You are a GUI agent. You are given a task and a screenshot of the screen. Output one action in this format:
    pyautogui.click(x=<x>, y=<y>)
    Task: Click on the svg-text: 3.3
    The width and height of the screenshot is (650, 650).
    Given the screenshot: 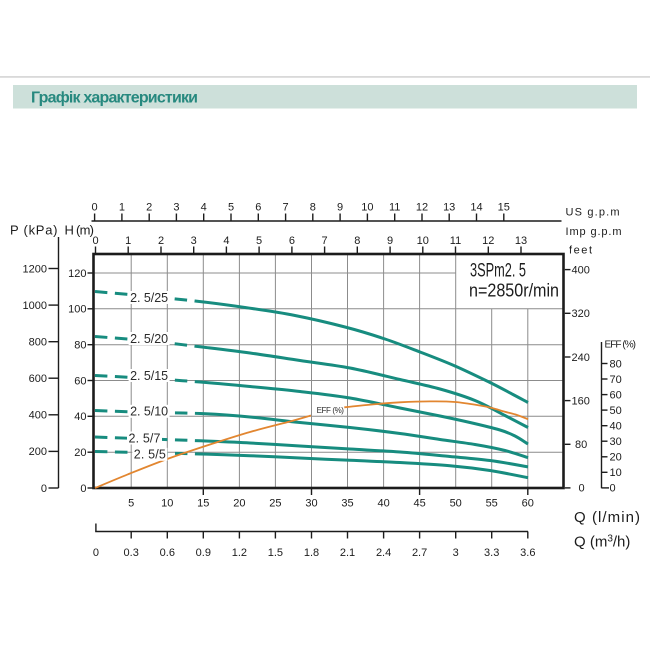 What is the action you would take?
    pyautogui.click(x=491, y=553)
    